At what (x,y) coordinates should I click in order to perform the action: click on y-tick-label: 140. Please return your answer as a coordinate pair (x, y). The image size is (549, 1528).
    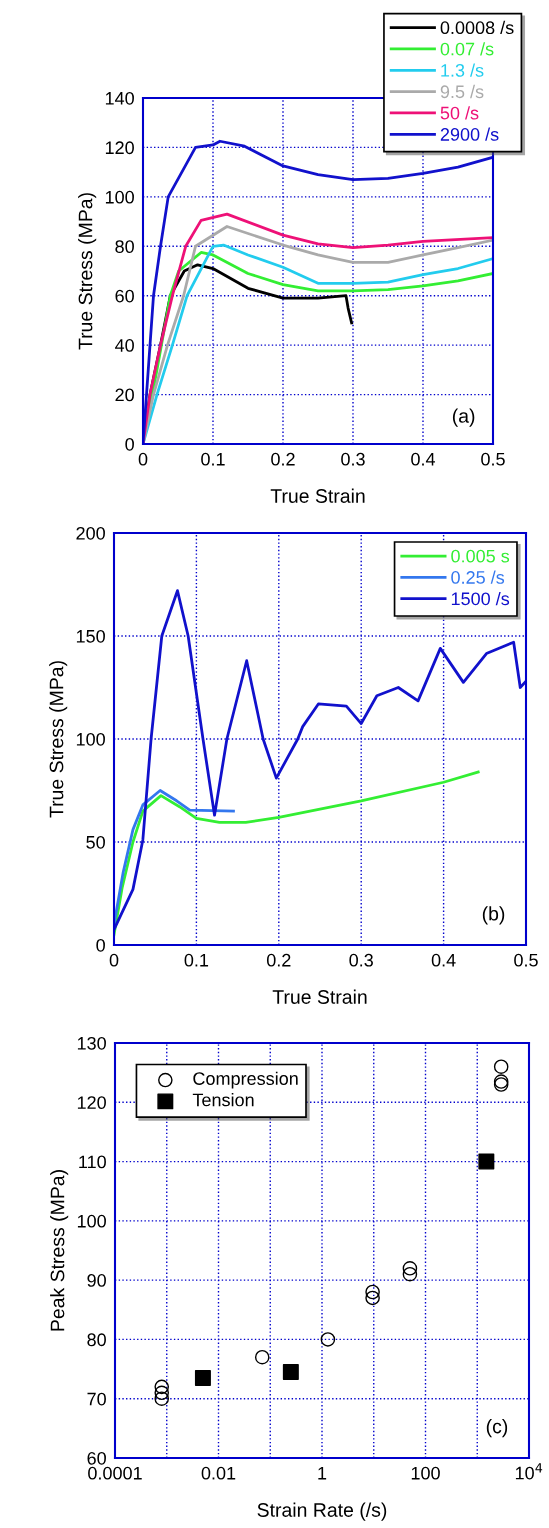
    Looking at the image, I should click on (119, 98).